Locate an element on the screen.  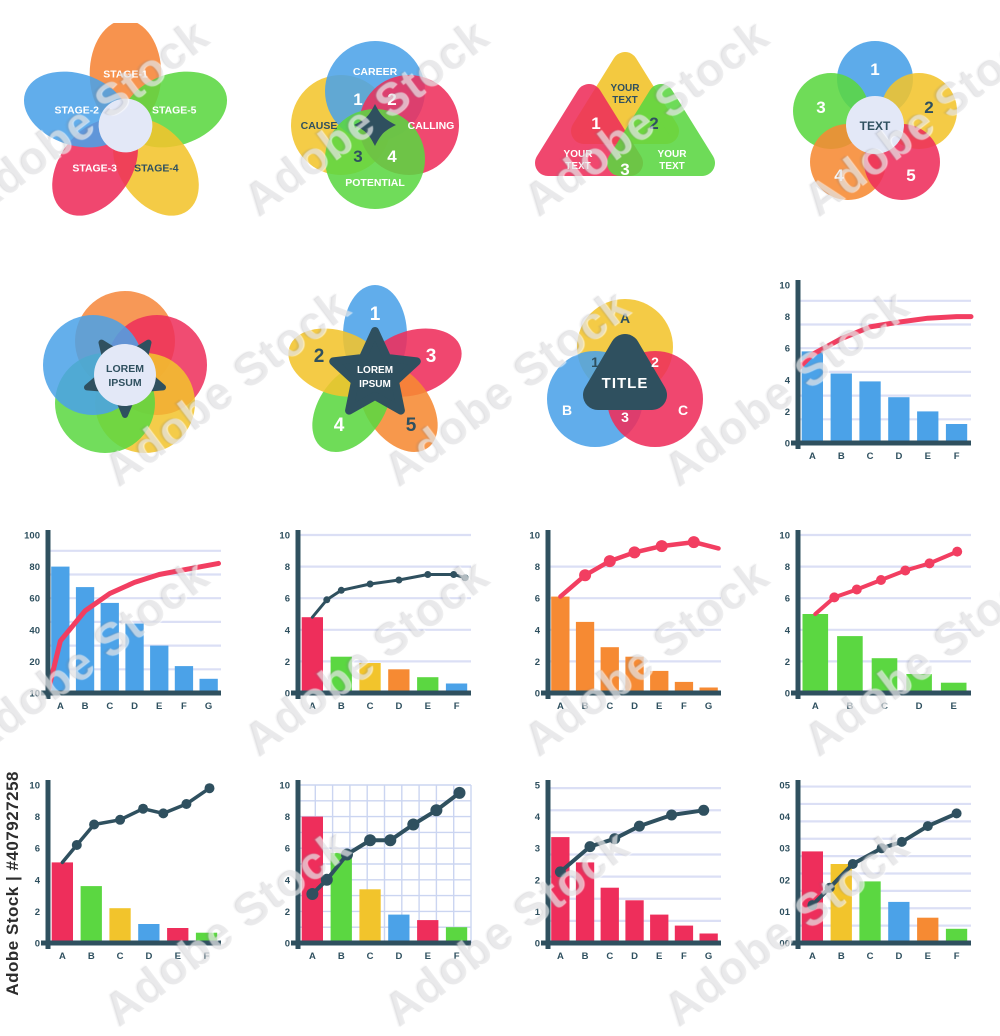
pareto-chart-0: 10 8 6 4 2 0 A B C D E F is located at coordinates (875, 375).